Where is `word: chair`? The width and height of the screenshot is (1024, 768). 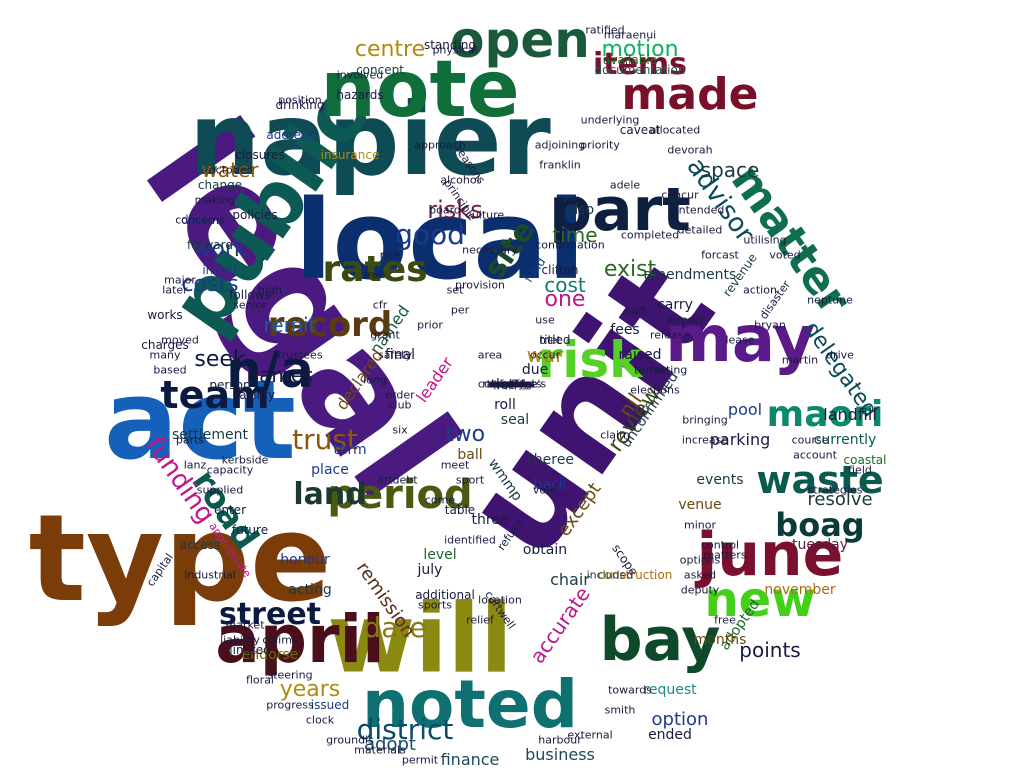 word: chair is located at coordinates (570, 579).